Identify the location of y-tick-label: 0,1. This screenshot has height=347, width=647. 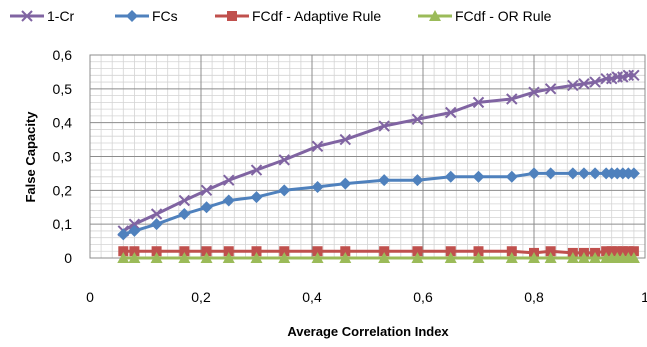
(63, 224).